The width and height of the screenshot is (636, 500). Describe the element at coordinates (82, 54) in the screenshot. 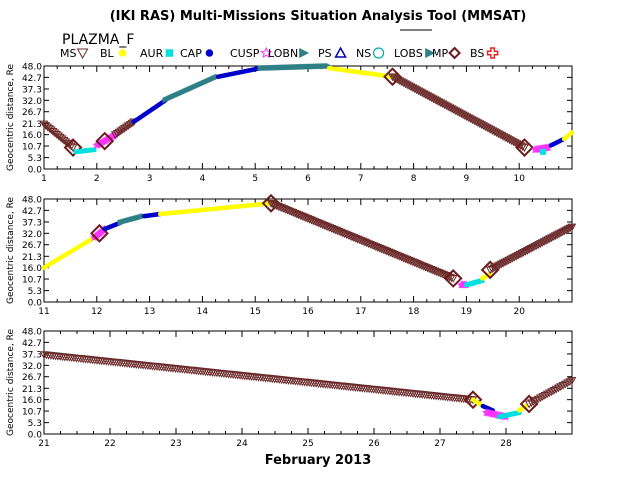

I see `legend-symbol-ms` at that location.